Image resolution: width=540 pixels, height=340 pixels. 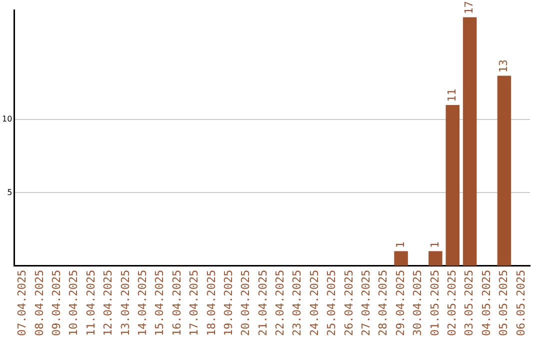 What do you see at coordinates (177, 303) in the screenshot?
I see `x-tick-label: 16.04.2025` at bounding box center [177, 303].